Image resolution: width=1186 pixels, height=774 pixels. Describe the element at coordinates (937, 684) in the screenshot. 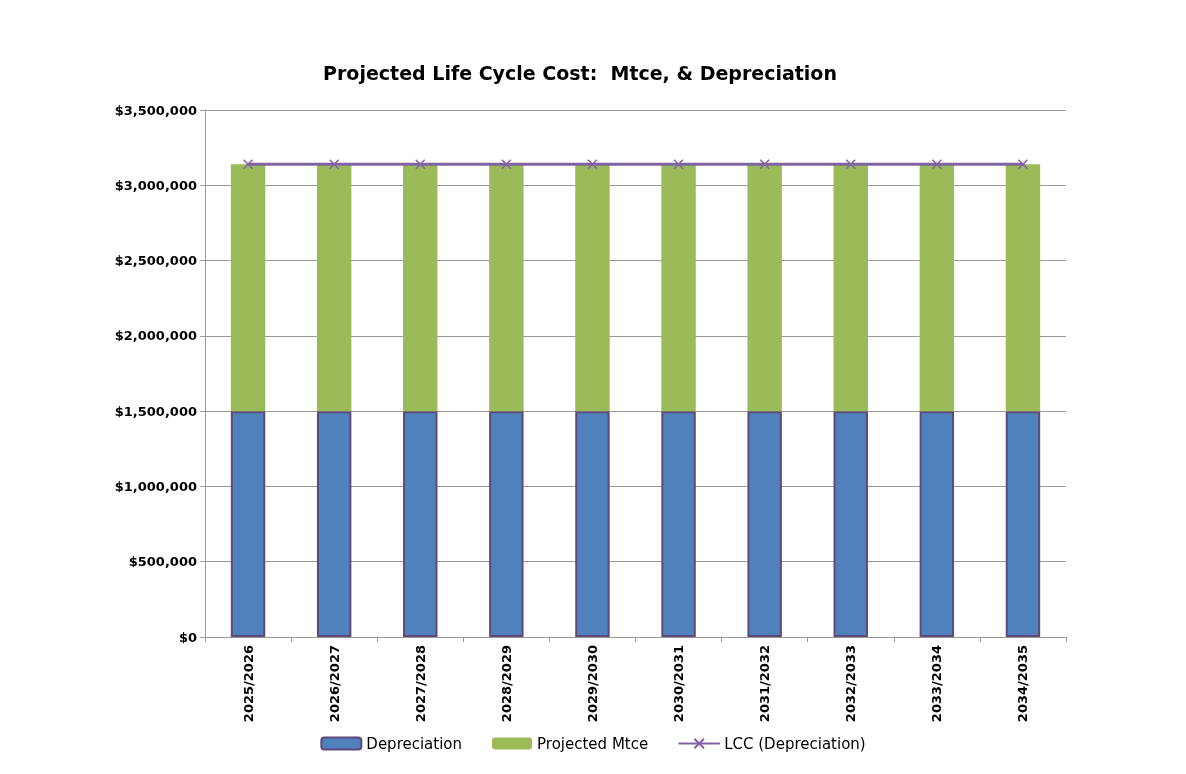

I see `x-tick-label: 2033/2034` at that location.